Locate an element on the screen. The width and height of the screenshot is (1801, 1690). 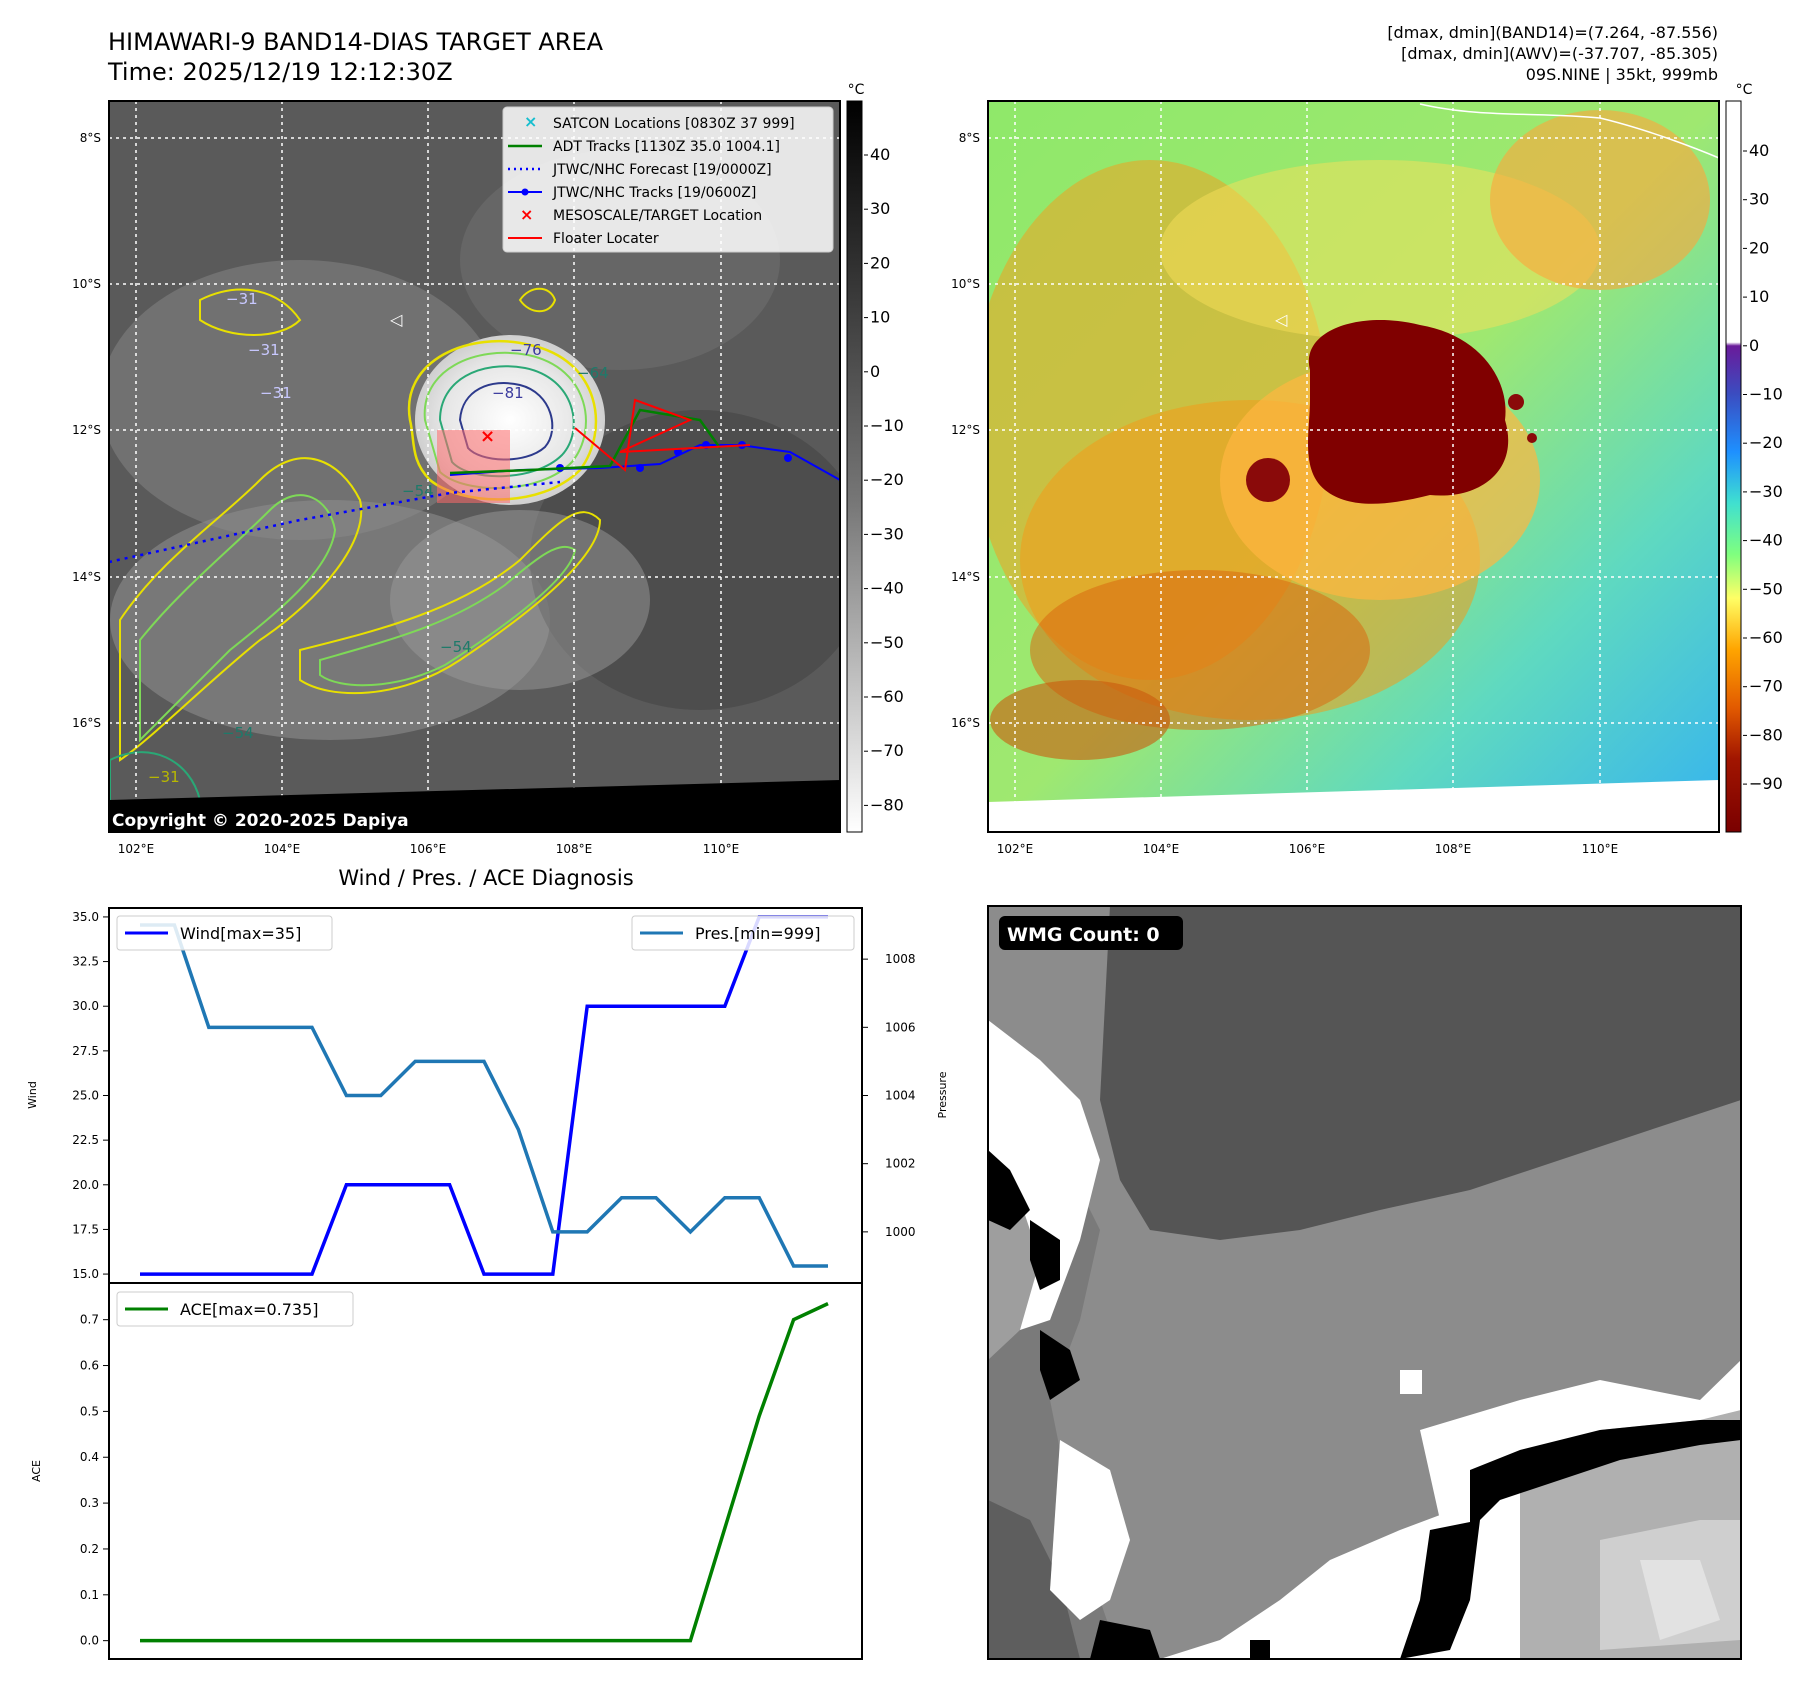
storm-info: 09S.NINE | 35kt, 999mb is located at coordinates (1622, 74).